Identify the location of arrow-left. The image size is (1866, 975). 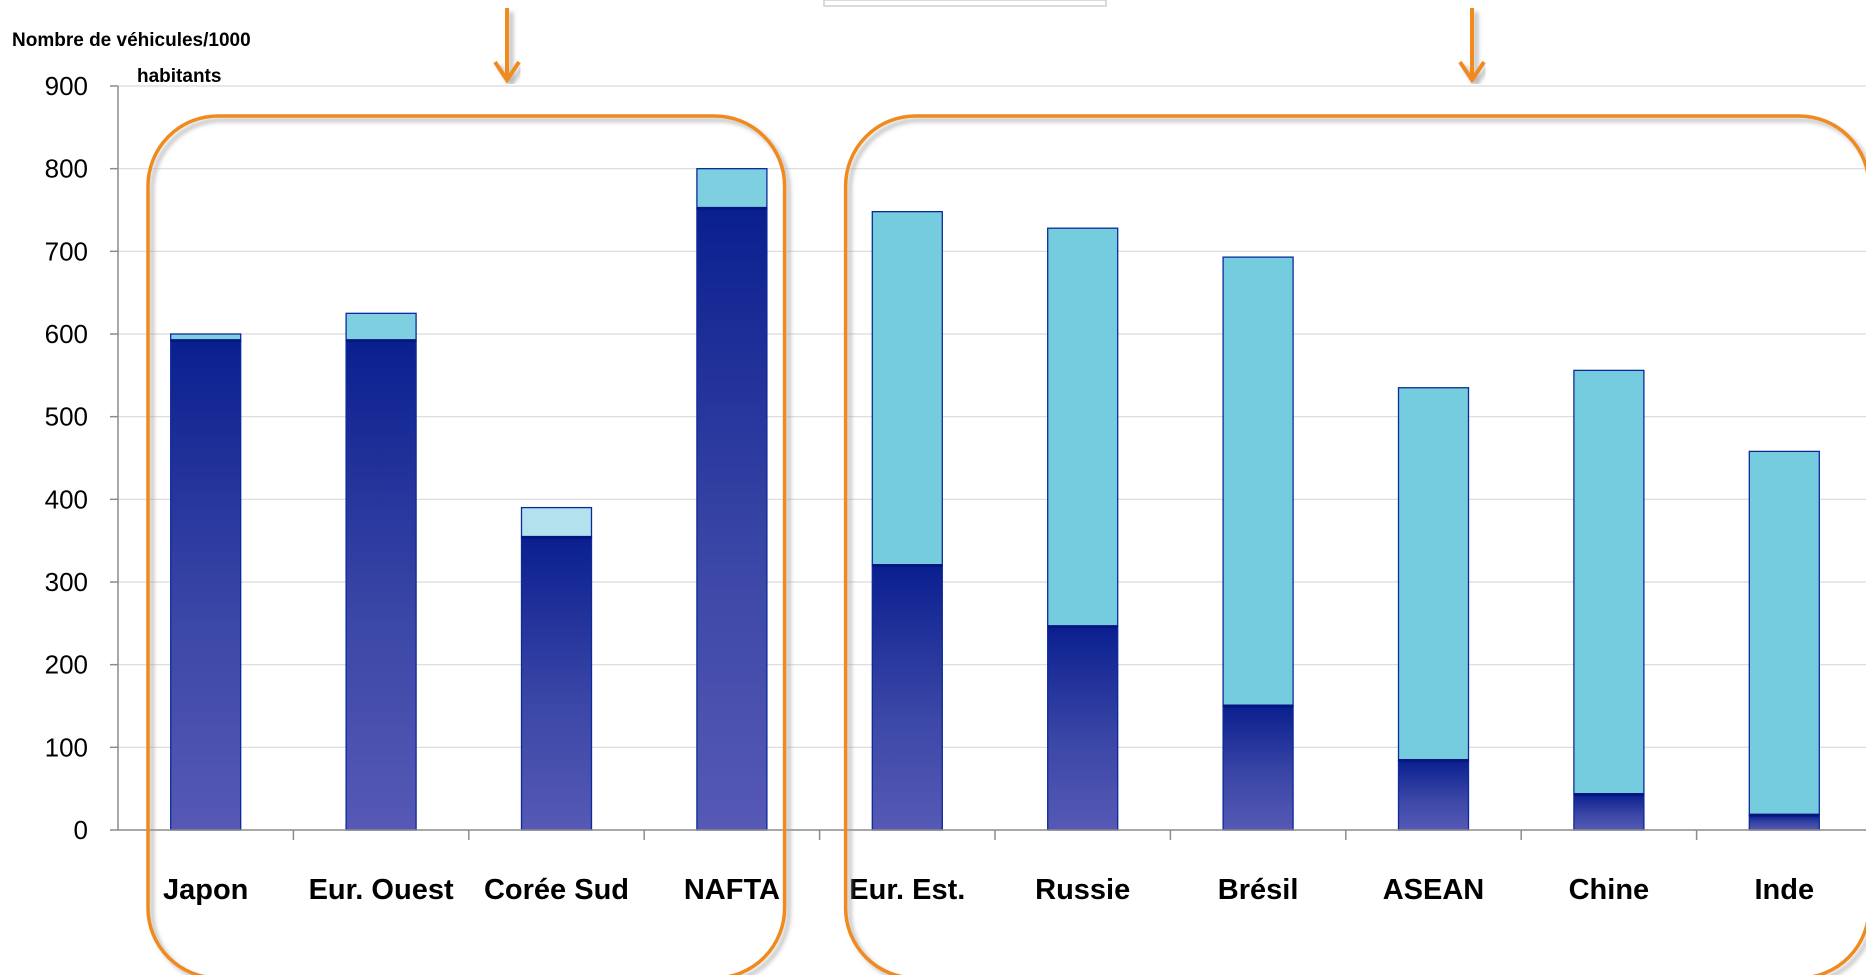
(507, 46).